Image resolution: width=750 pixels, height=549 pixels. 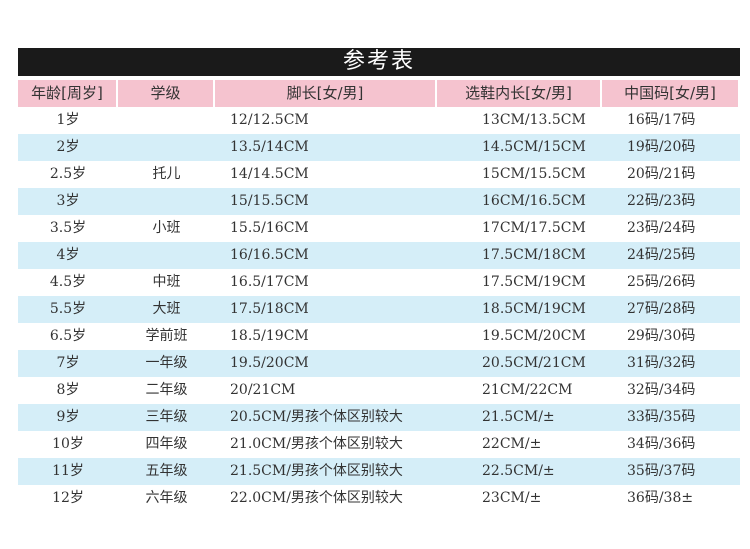 I want to click on header-cell: 选鞋内长[女/男], so click(x=519, y=93).